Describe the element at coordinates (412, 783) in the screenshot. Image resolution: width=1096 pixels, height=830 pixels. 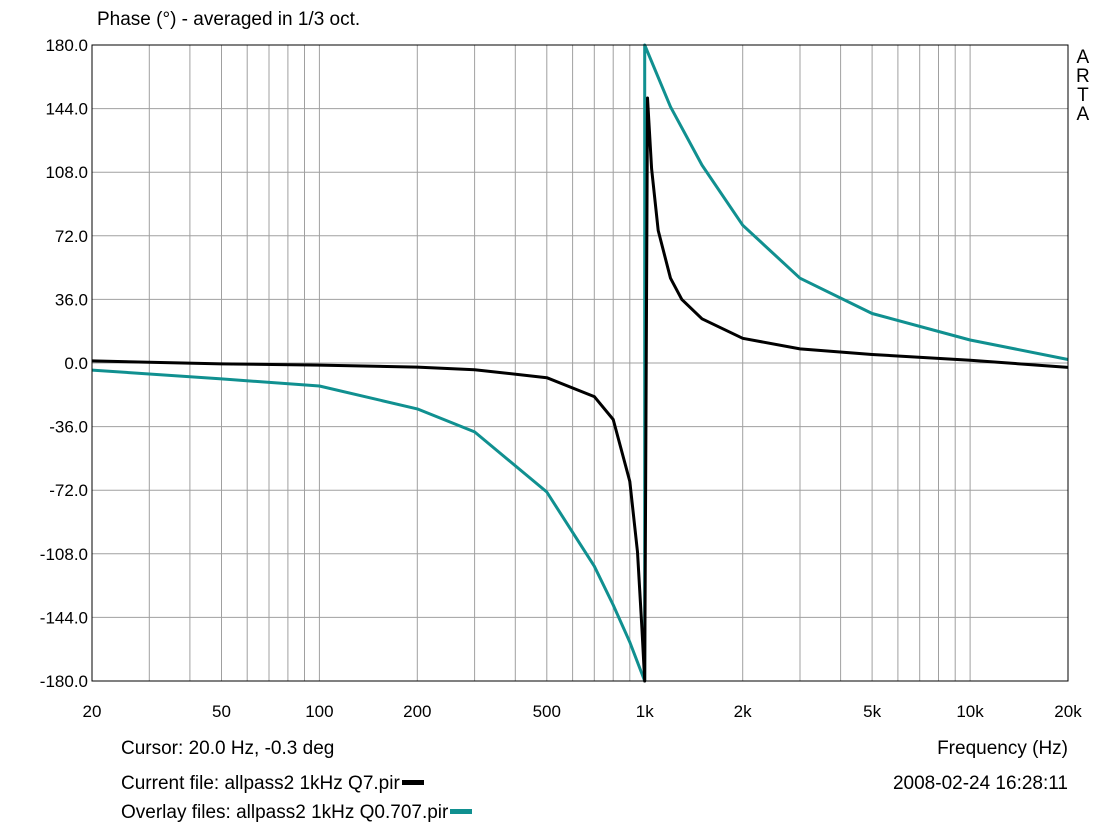
I see `current-file-swatch` at that location.